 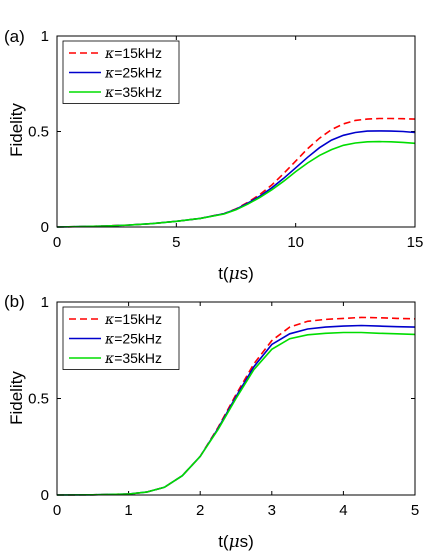 What do you see at coordinates (133, 319) in the screenshot?
I see `legend-label-1-b: κ=15kHz` at bounding box center [133, 319].